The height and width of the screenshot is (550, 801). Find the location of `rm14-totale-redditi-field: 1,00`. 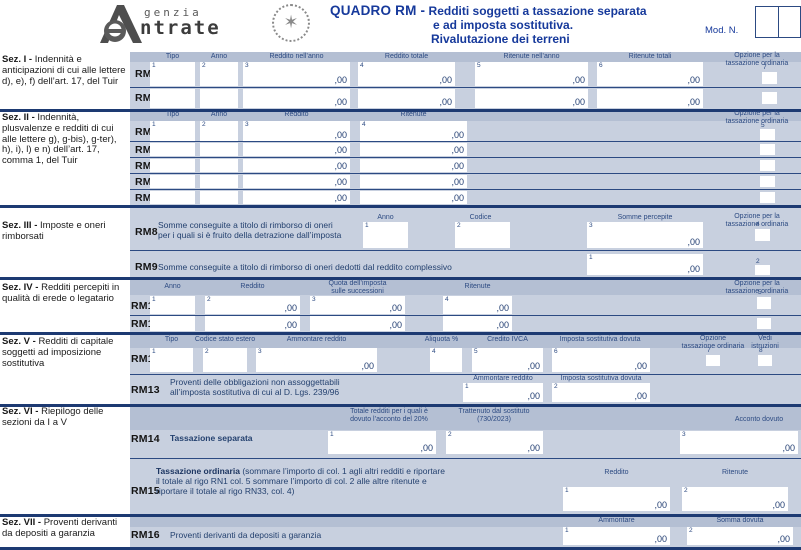

rm14-totale-redditi-field: 1,00 is located at coordinates (382, 442).